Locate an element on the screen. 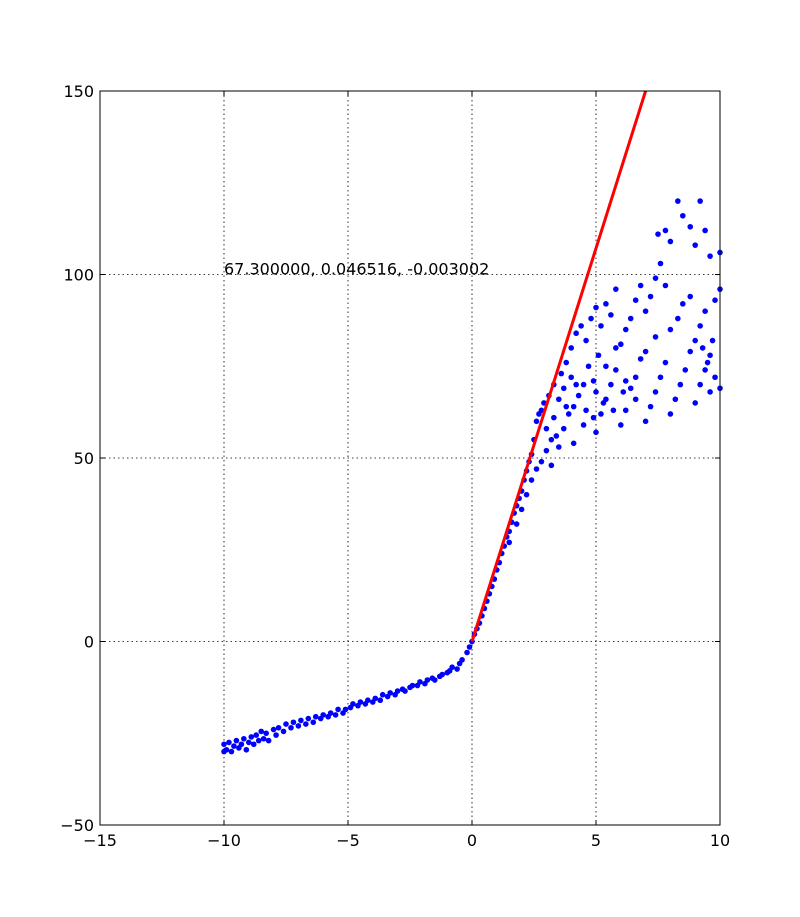 The width and height of the screenshot is (800, 917). y-tick-label: 100 is located at coordinates (78, 275).